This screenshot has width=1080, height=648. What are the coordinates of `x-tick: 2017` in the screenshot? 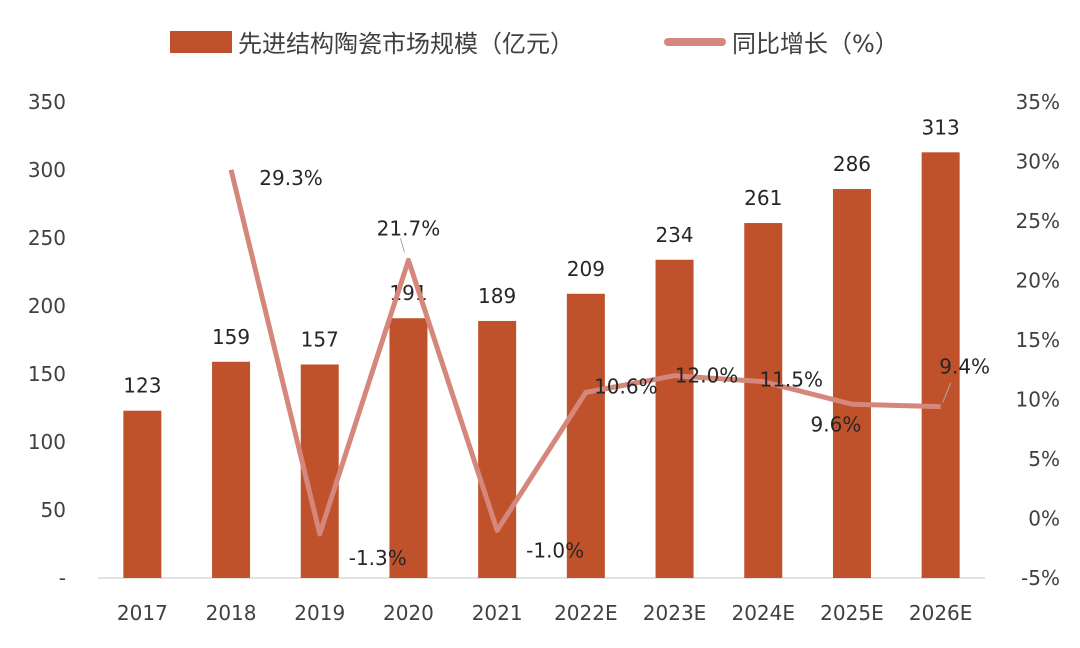 It's located at (142, 613).